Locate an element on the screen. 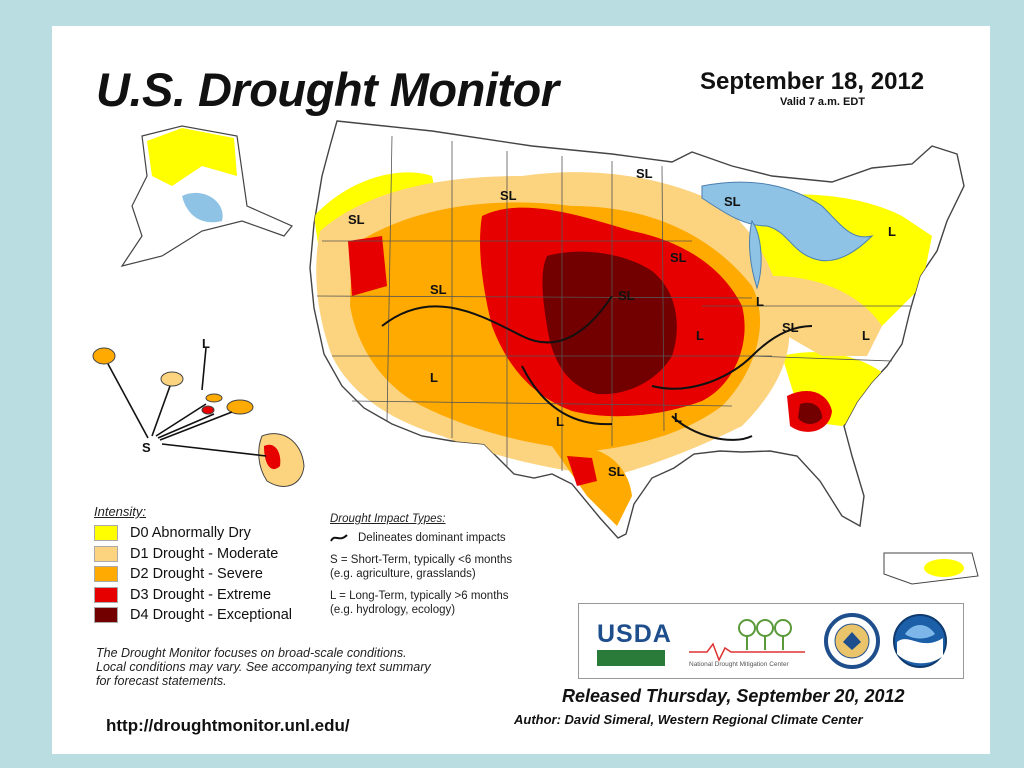  ndmc-logo: National Drought Mitigation Center is located at coordinates (747, 643).